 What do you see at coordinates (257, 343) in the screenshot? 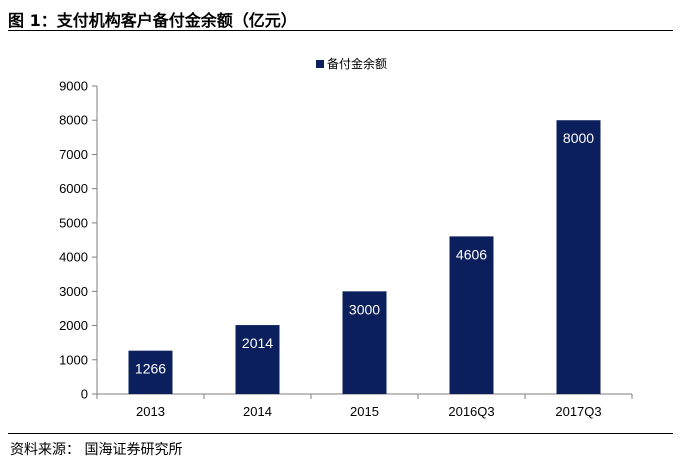
I see `data-label-2014: 2014` at bounding box center [257, 343].